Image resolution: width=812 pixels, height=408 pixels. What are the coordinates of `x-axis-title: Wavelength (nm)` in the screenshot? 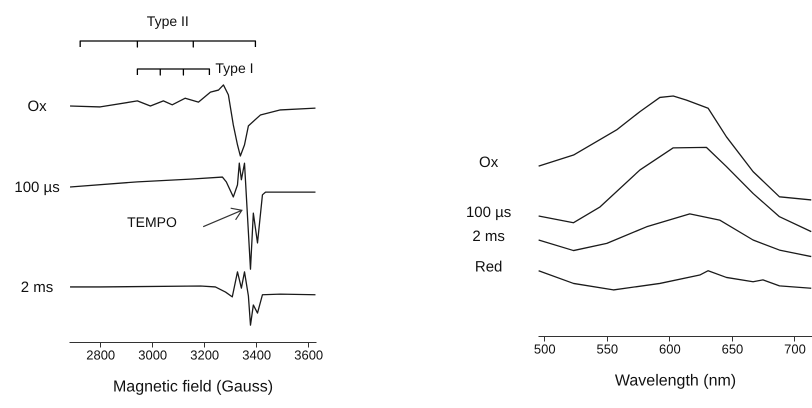 It's located at (675, 381).